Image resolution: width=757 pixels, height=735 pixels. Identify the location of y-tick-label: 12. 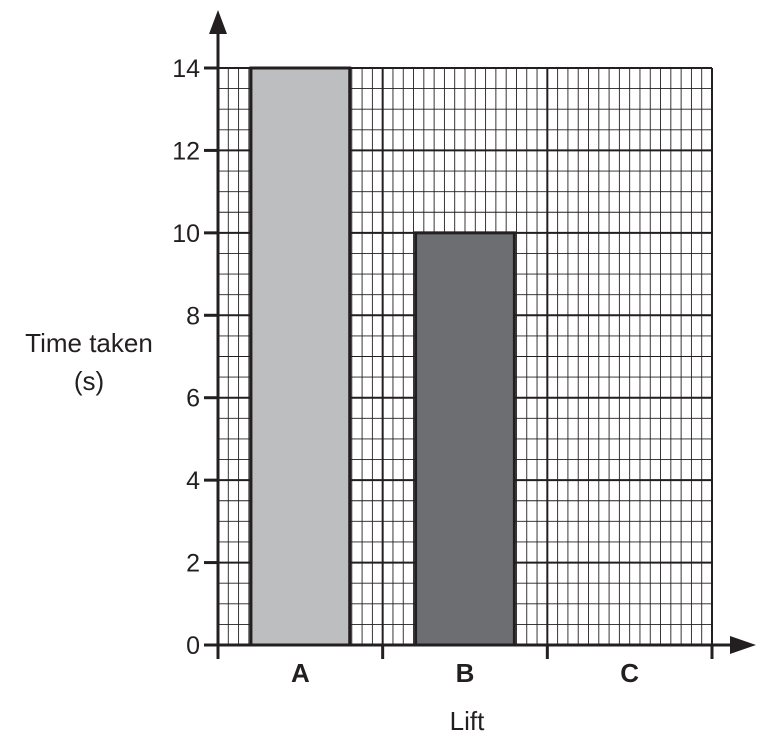
(186, 151).